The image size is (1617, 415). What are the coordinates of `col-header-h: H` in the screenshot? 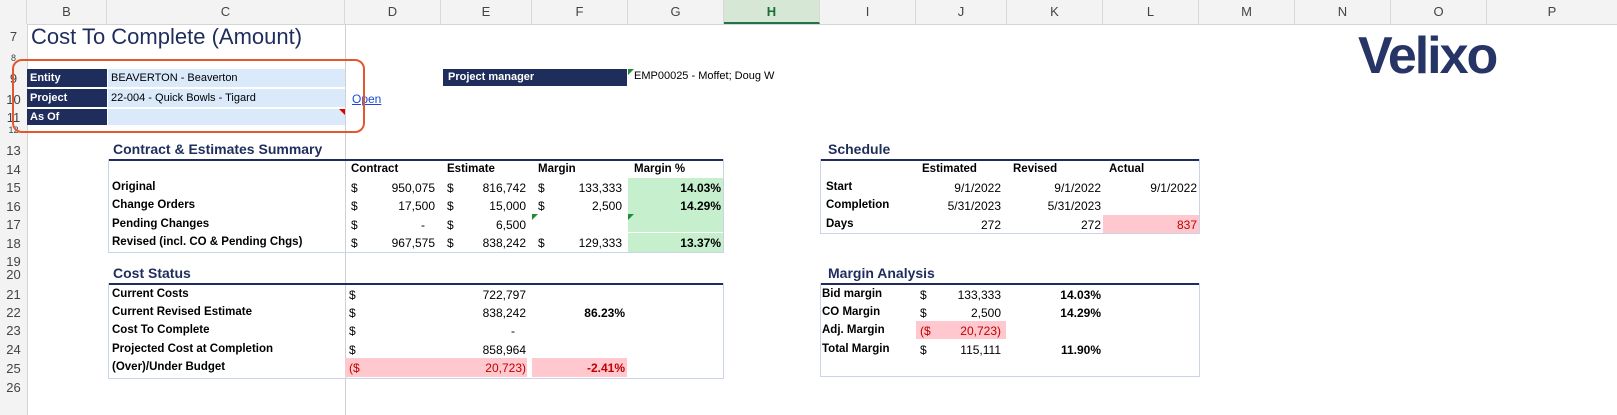 It's located at (772, 12).